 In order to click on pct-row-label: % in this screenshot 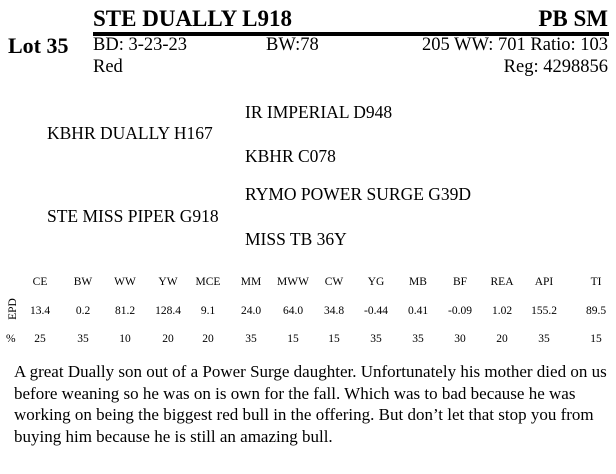, I will do `click(11, 339)`.